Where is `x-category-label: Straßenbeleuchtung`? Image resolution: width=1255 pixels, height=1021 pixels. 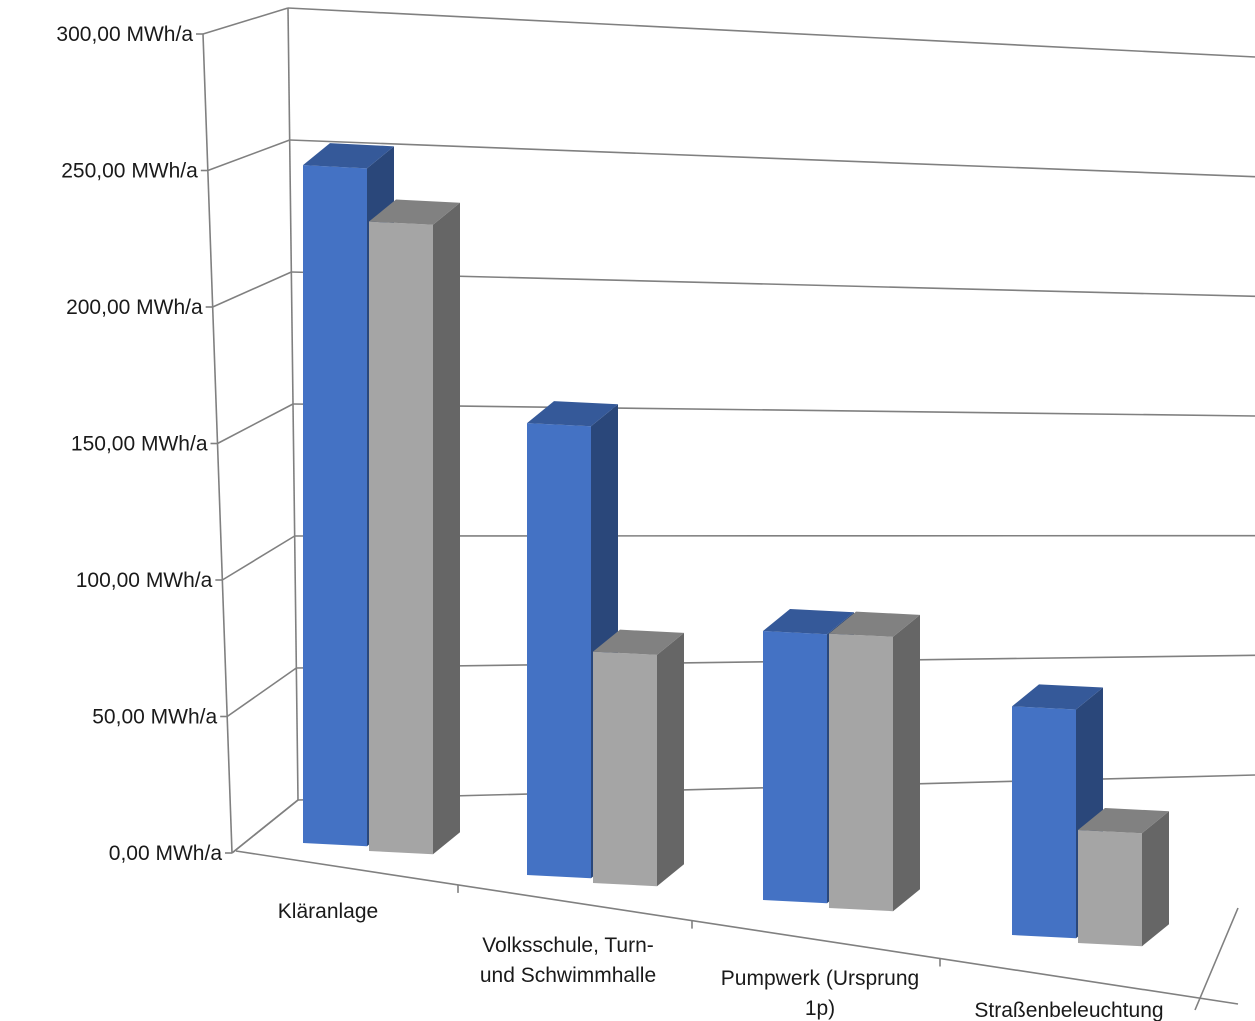
x-category-label: Straßenbeleuchtung is located at coordinates (1068, 1010).